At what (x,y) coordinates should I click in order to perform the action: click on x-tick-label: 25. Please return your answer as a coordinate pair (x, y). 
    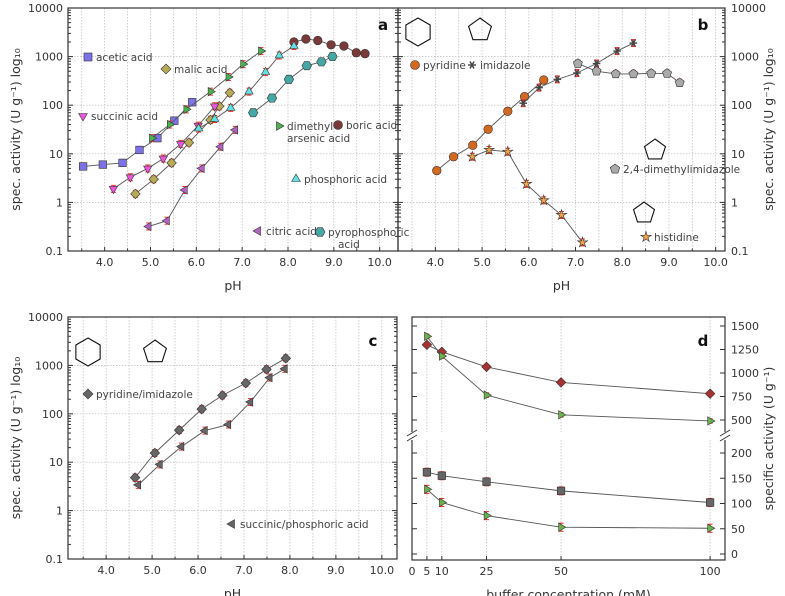
    Looking at the image, I should click on (487, 571).